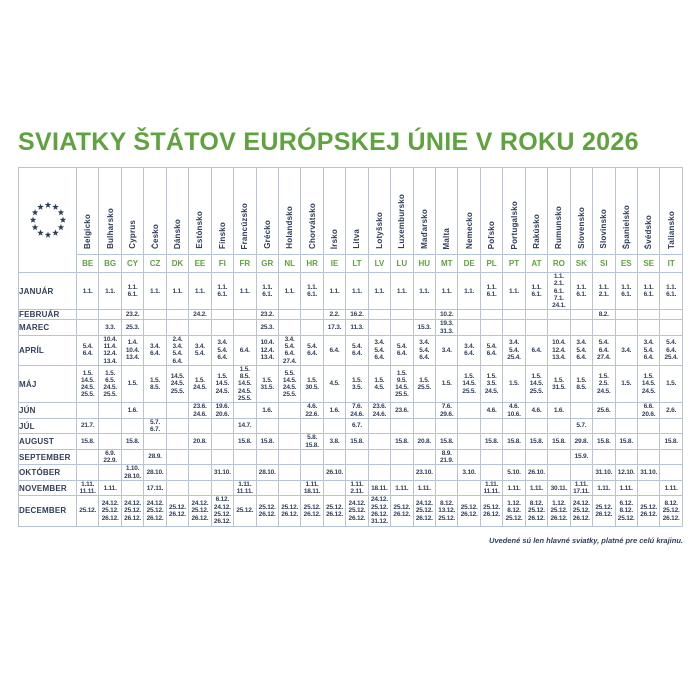 This screenshot has width=700, height=700. What do you see at coordinates (200, 211) in the screenshot?
I see `country-name-cell: Estónsko` at bounding box center [200, 211].